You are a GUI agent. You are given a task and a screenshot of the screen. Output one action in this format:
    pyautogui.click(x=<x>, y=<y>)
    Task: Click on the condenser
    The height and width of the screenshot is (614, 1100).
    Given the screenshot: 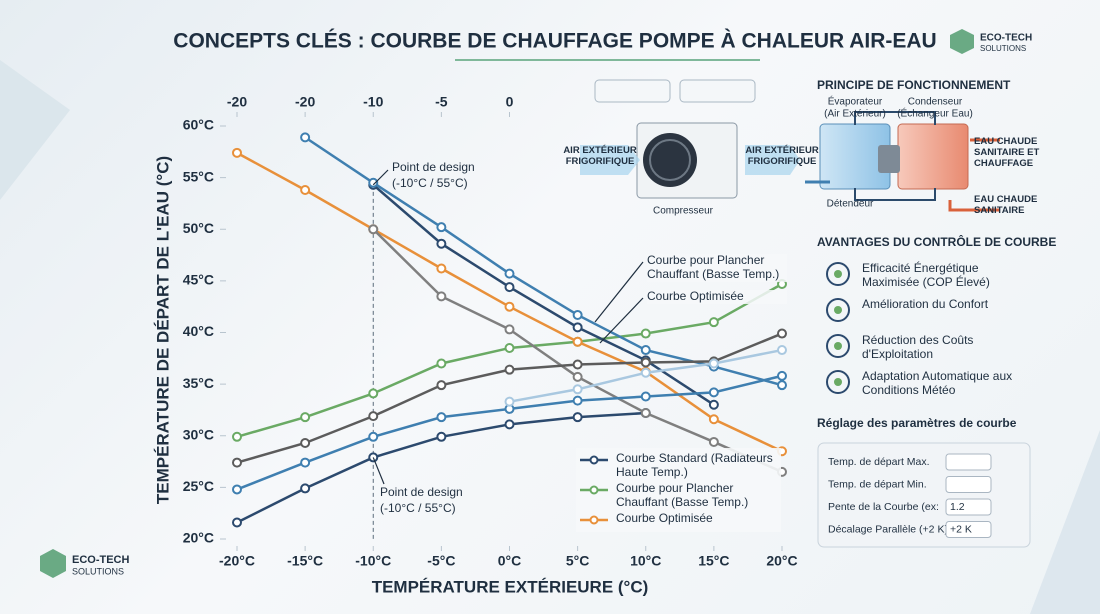 What is the action you would take?
    pyautogui.click(x=933, y=156)
    